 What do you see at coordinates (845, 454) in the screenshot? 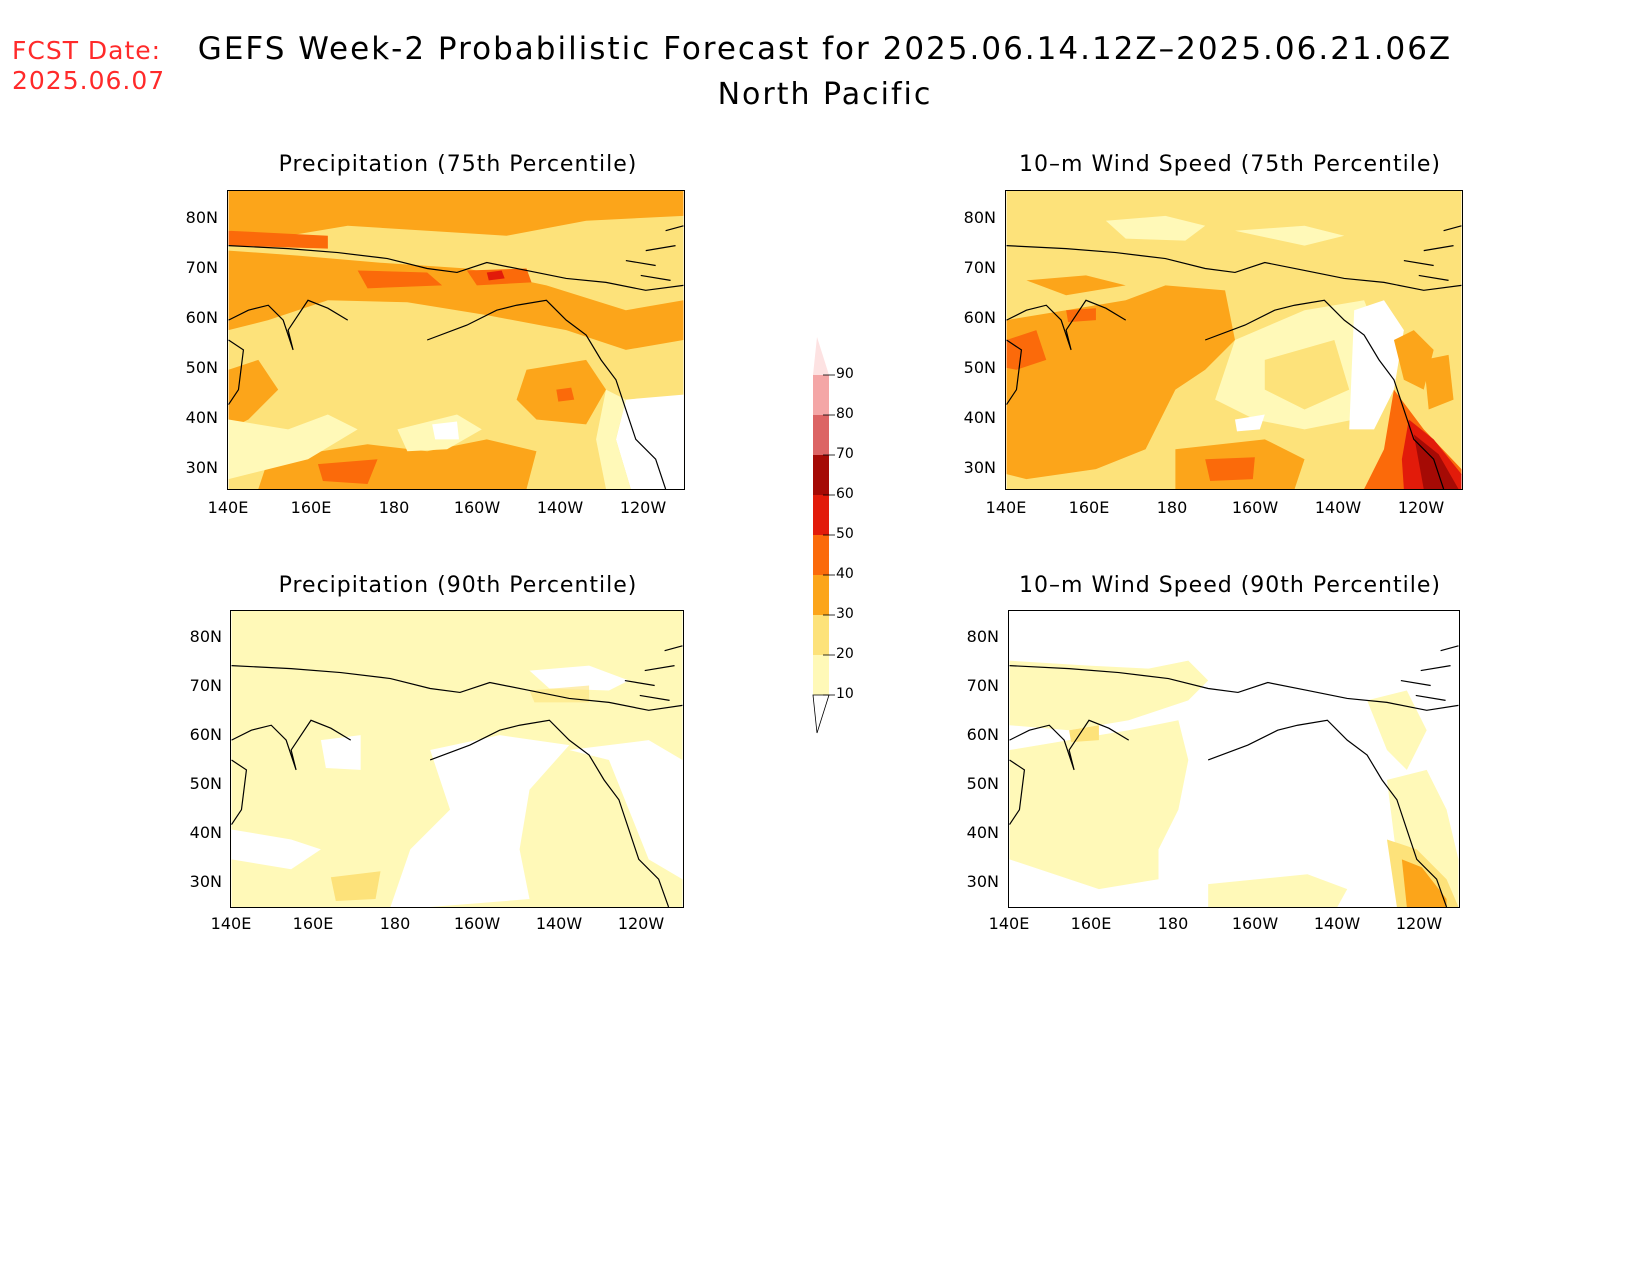
I see `colorbar-tick-label: 70` at bounding box center [845, 454].